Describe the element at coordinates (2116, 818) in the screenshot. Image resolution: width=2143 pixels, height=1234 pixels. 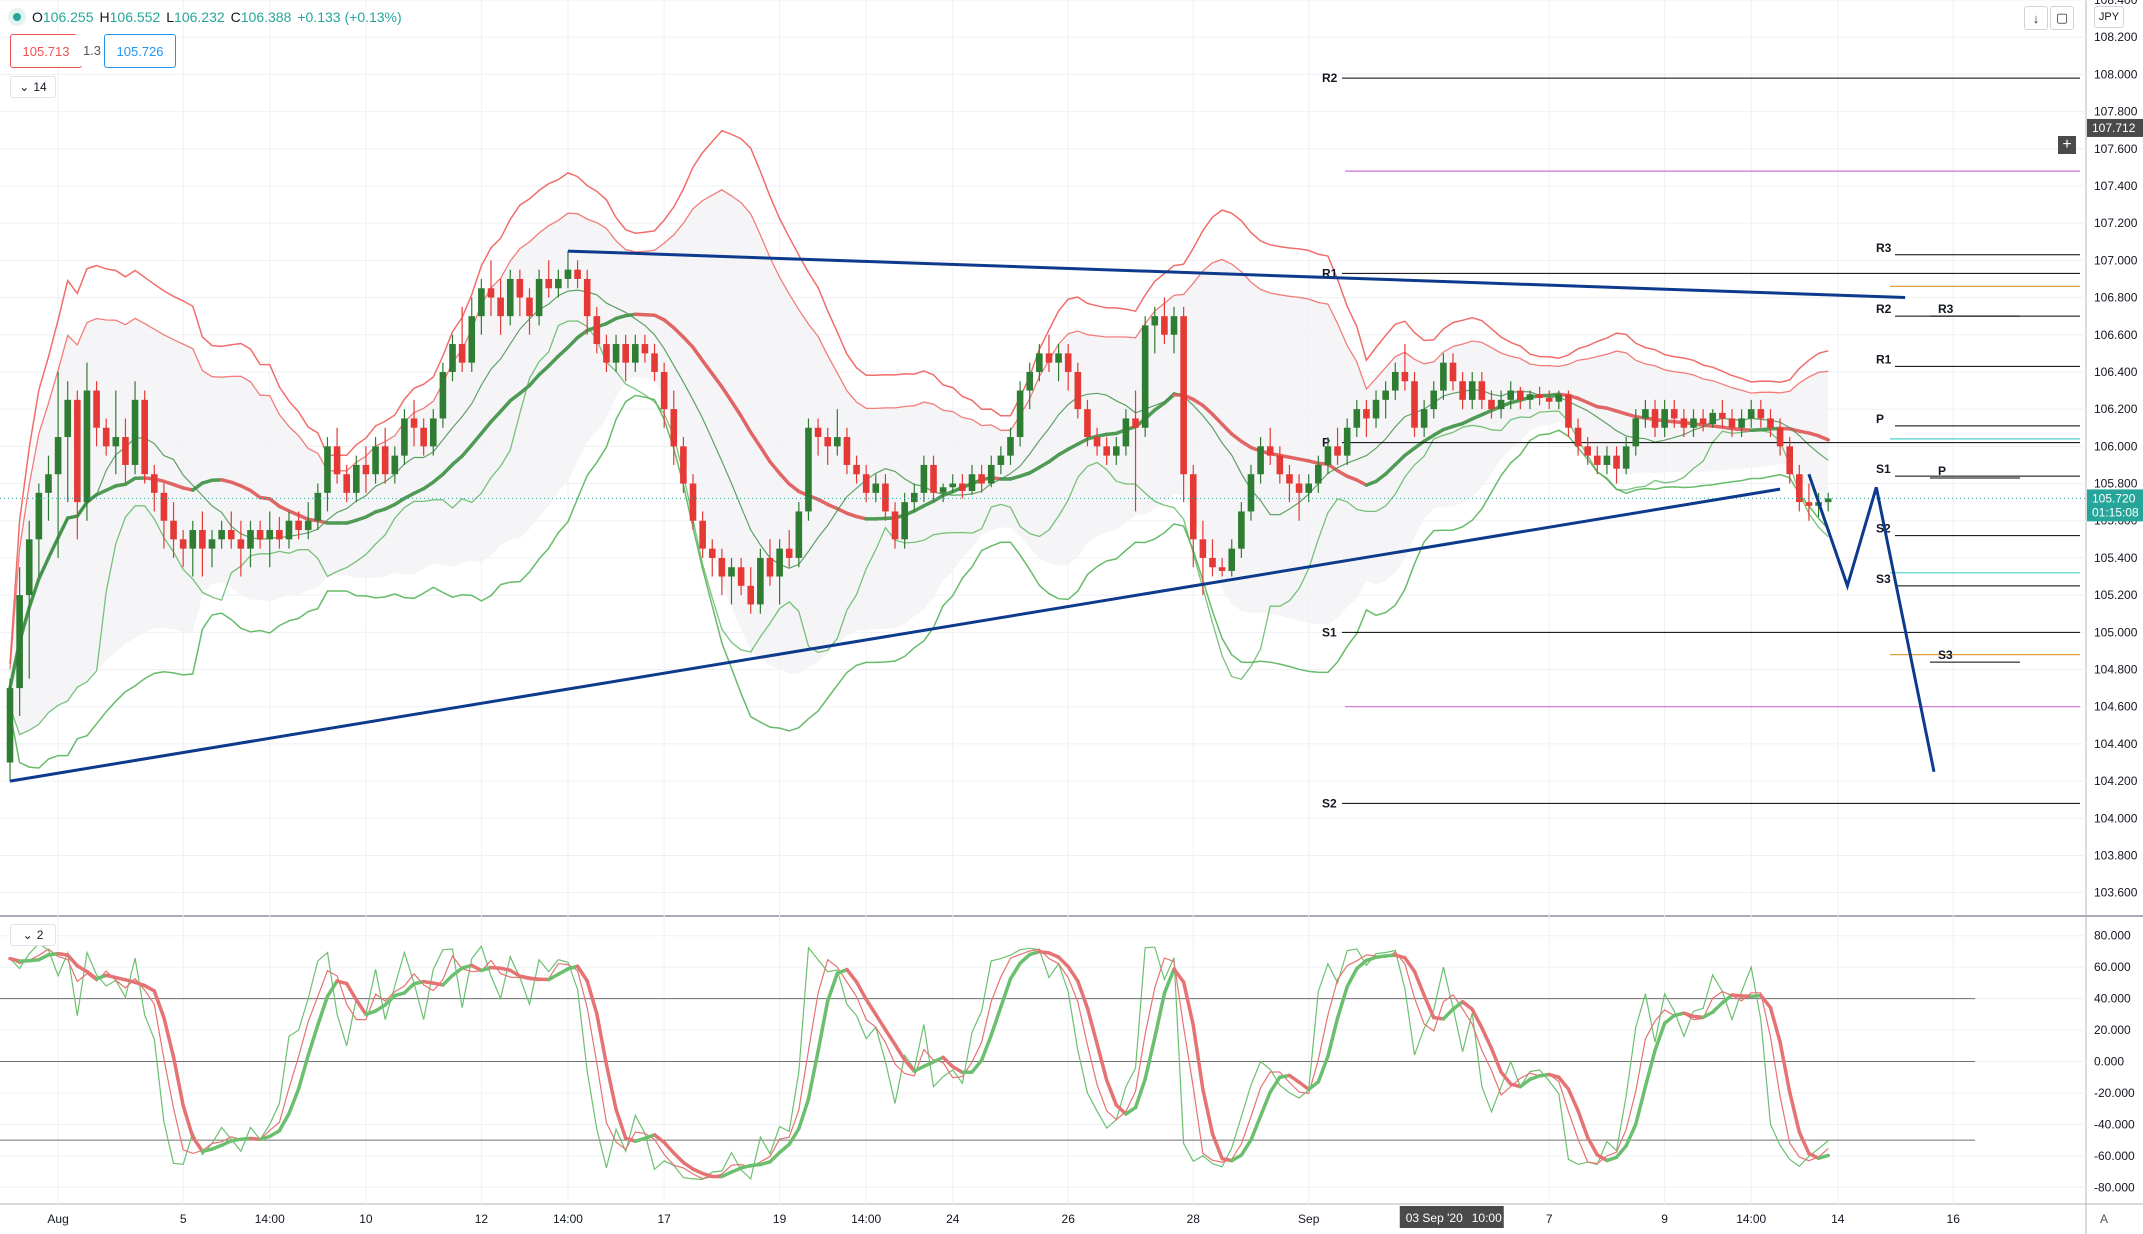
I see `price-tick-label: 104.000` at that location.